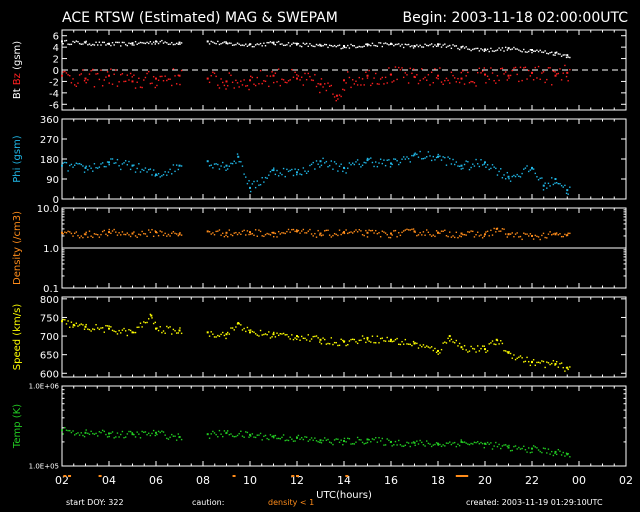 This screenshot has height=512, width=640. Describe the element at coordinates (17, 93) in the screenshot. I see `y-axis-label-part: Bt` at that location.